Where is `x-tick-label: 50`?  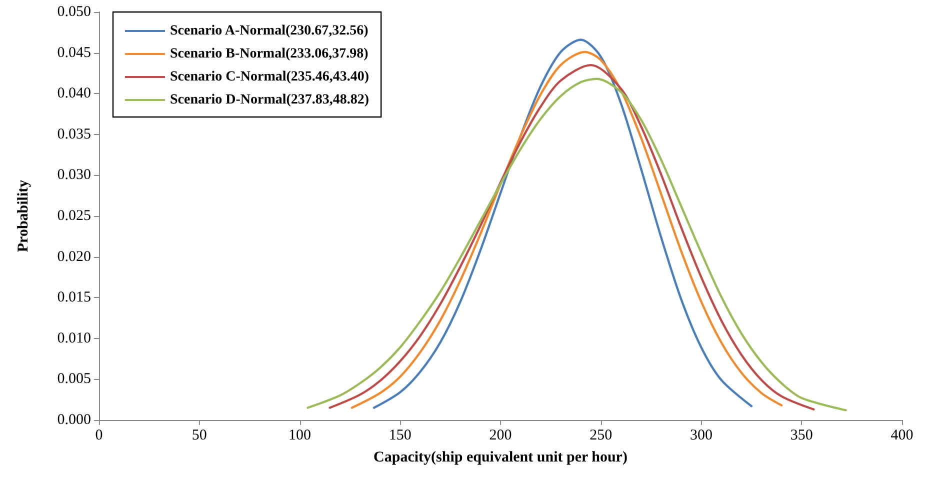
x-tick-label: 50 is located at coordinates (199, 436).